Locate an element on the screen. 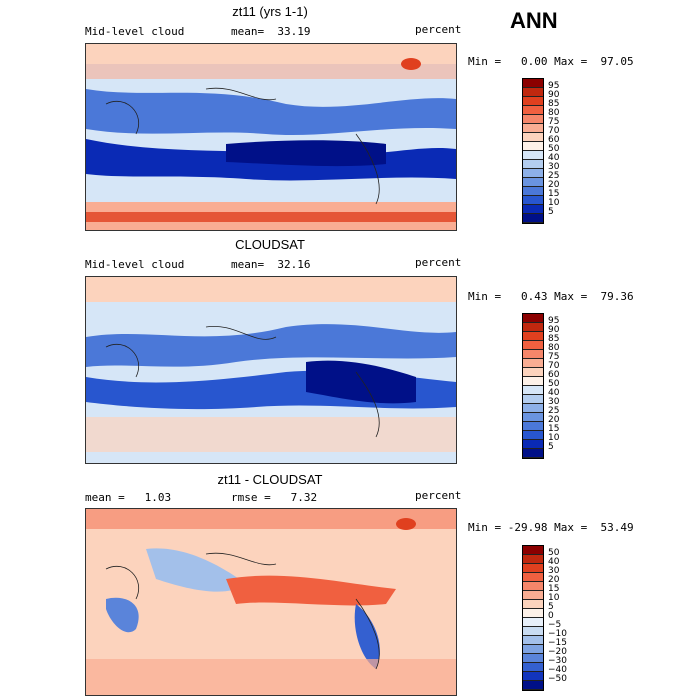 The image size is (700, 700). panel-2-colorbar is located at coordinates (533, 386).